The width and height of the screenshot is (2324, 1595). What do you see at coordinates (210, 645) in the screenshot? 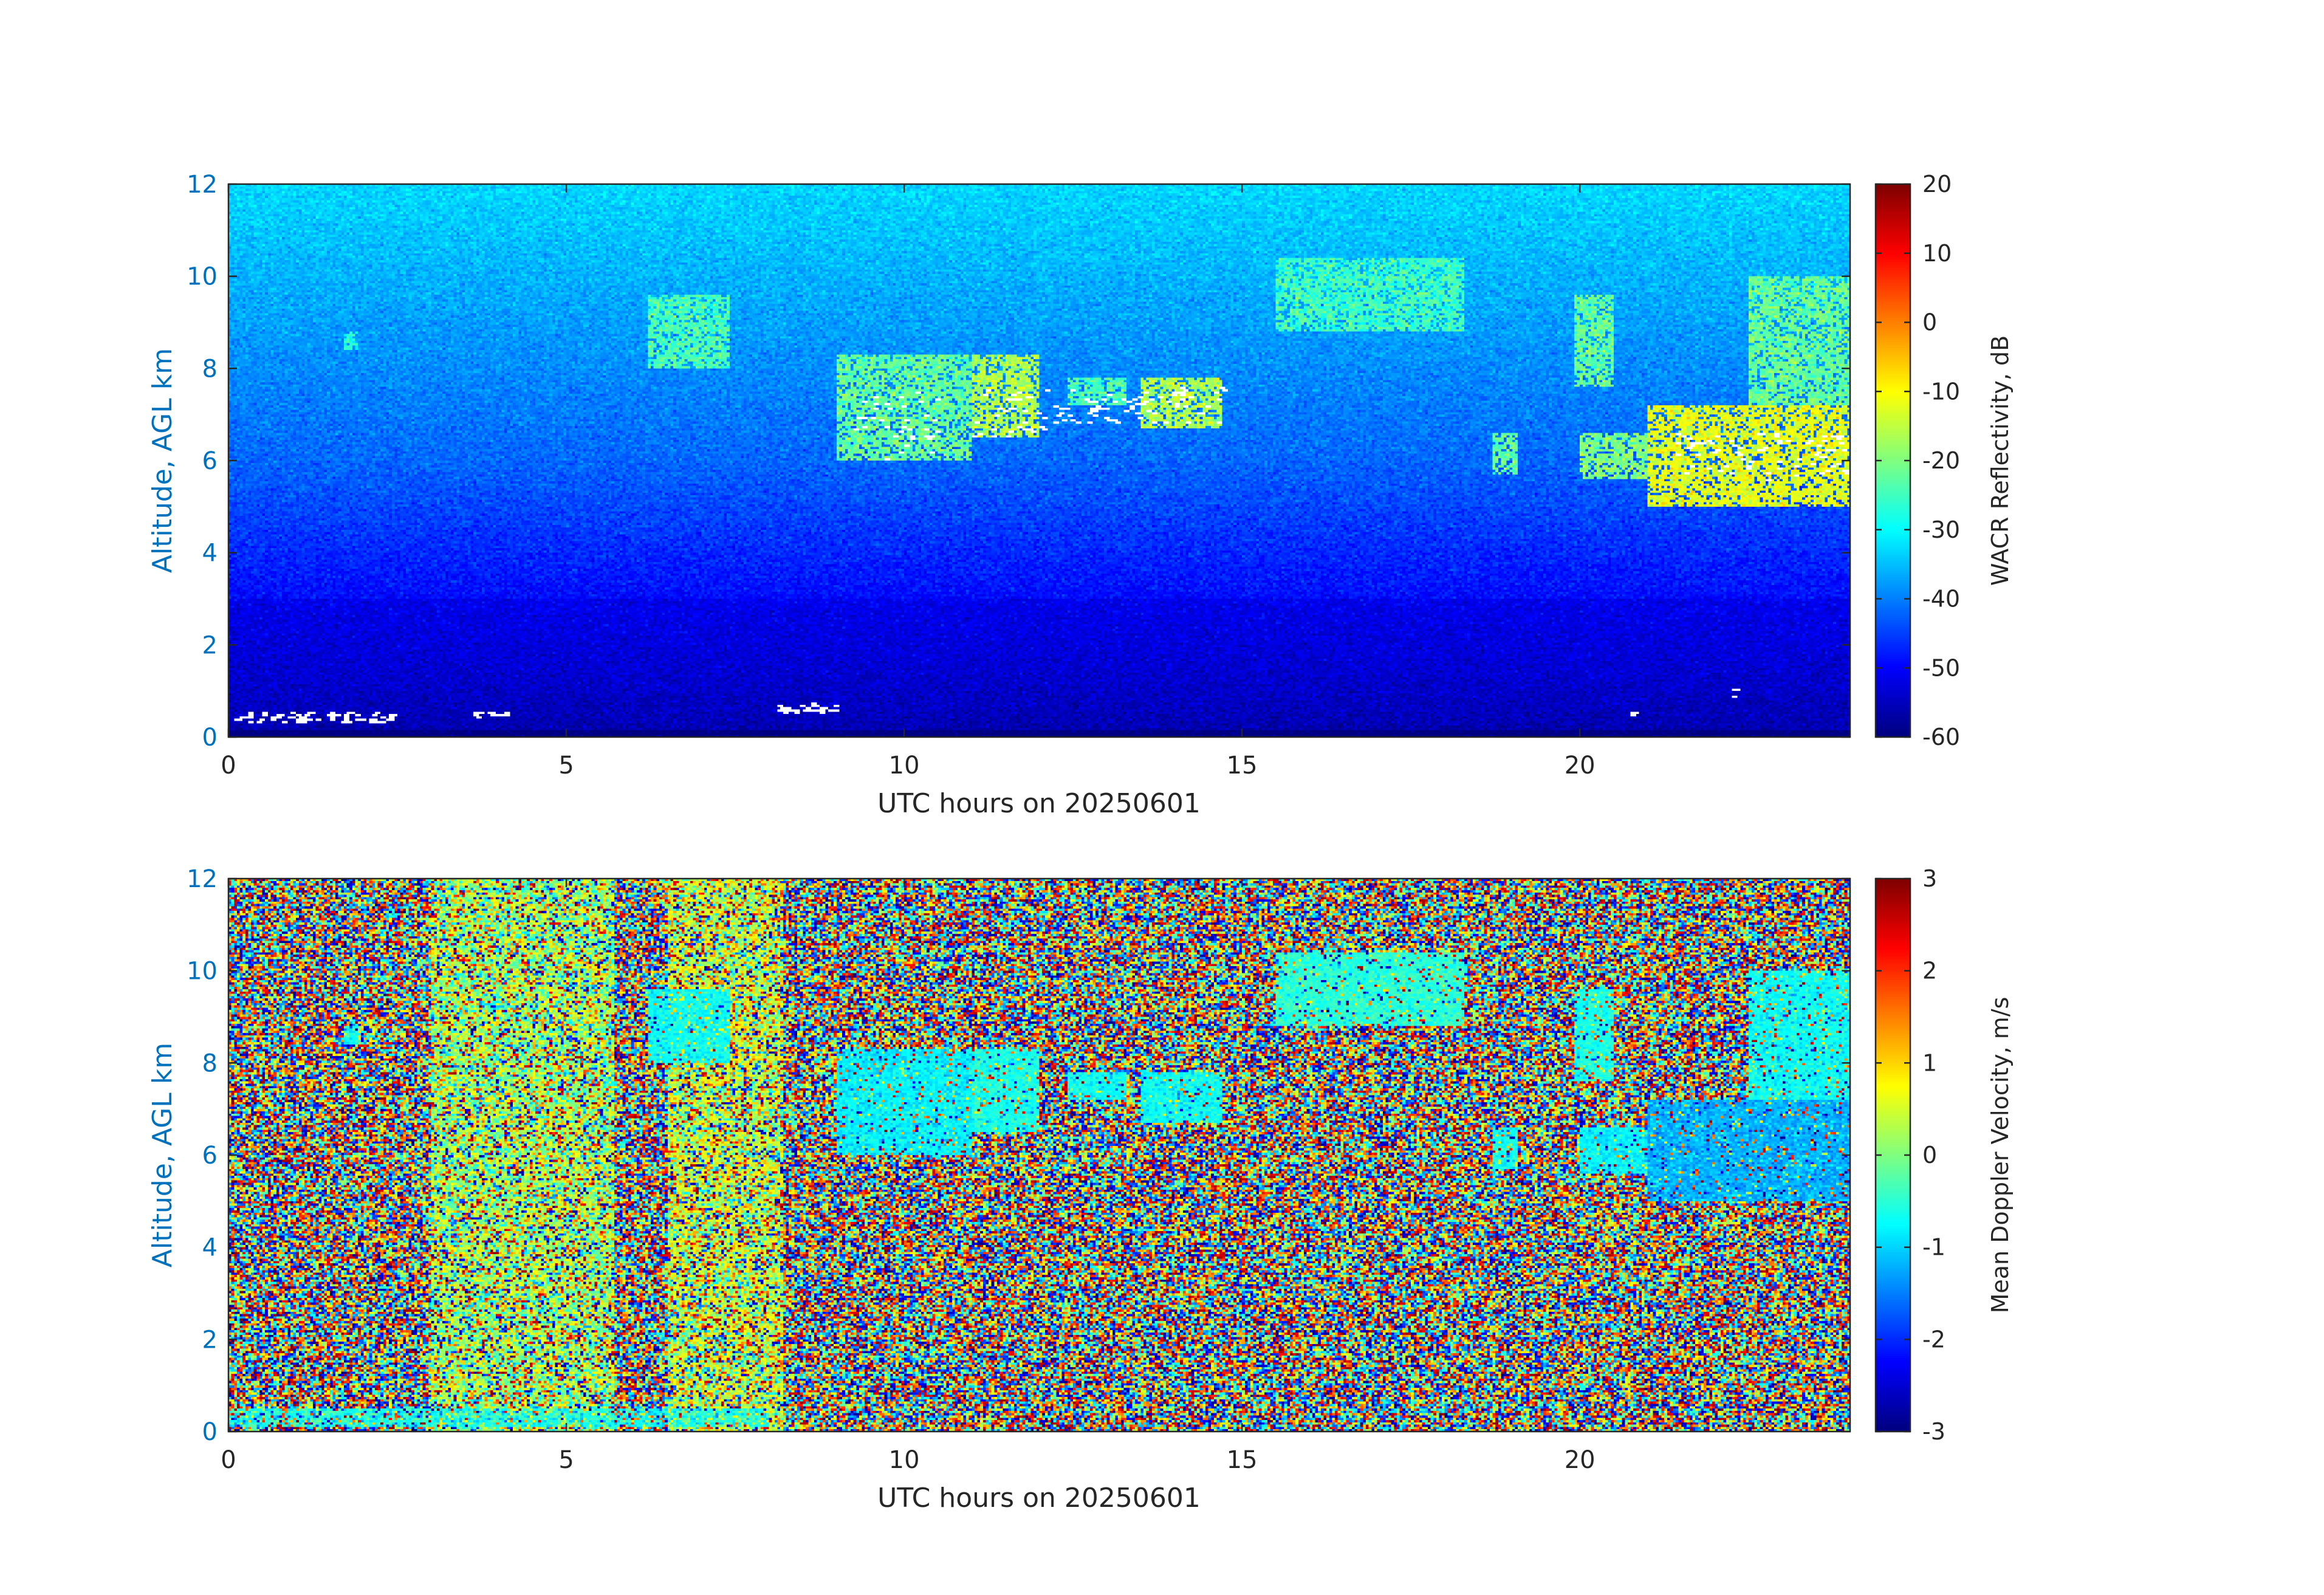
I see `reflectivity-ytick-label: 2` at bounding box center [210, 645].